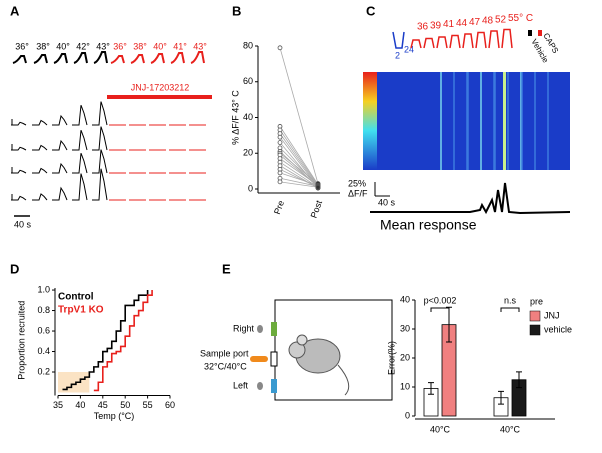  I want to click on temp-label: 36°, so click(22, 46).